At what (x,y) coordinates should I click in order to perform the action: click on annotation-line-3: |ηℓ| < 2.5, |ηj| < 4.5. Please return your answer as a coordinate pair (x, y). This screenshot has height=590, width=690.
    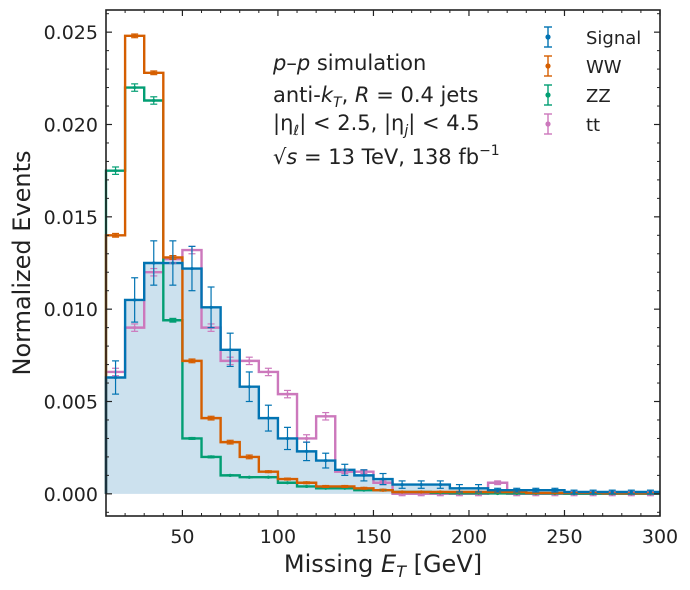
    Looking at the image, I should click on (376, 125).